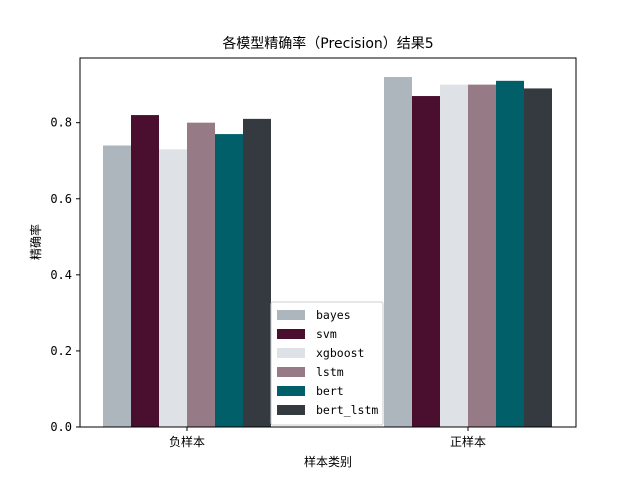  What do you see at coordinates (340, 353) in the screenshot?
I see `legend-label-xgboost: xgboost` at bounding box center [340, 353].